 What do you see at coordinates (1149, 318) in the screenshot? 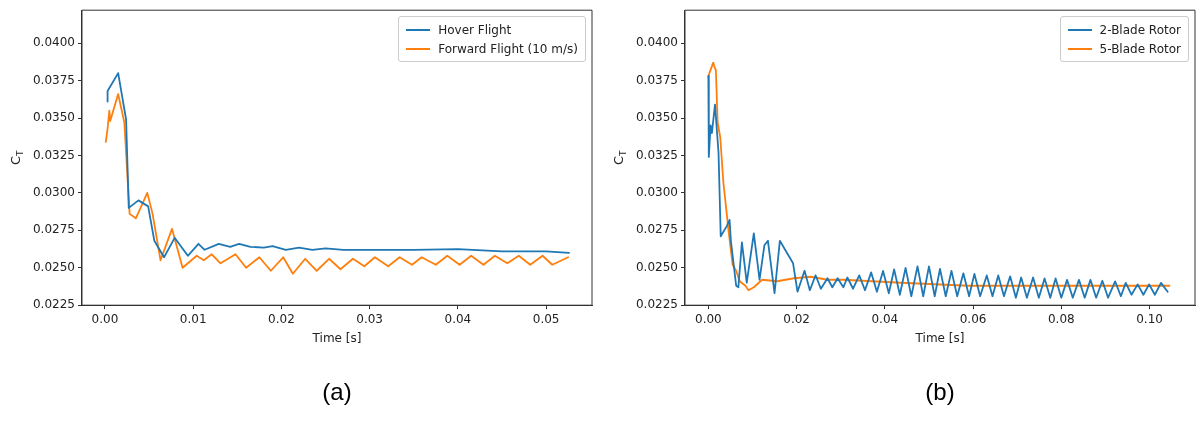
I see `x-tick-label: 0.10` at bounding box center [1149, 318].